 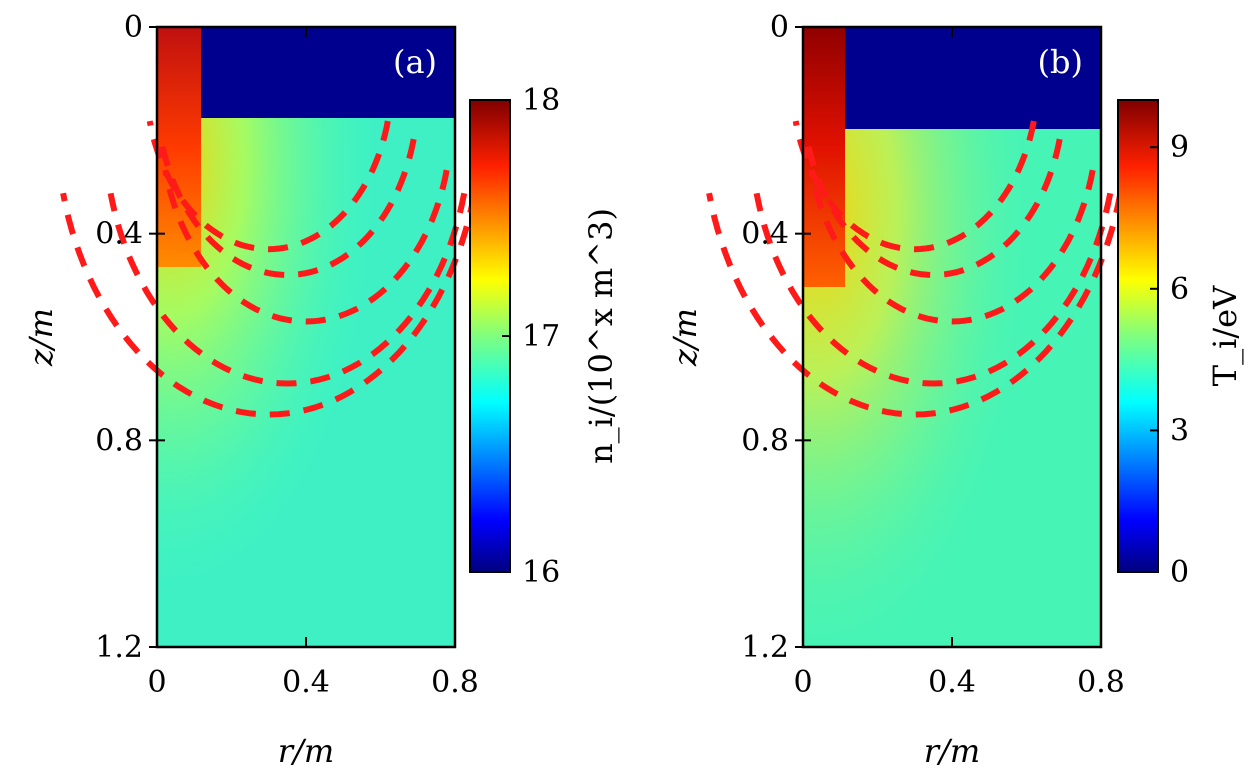 I want to click on x-tick-label-b-1: 0.4, so click(x=952, y=682).